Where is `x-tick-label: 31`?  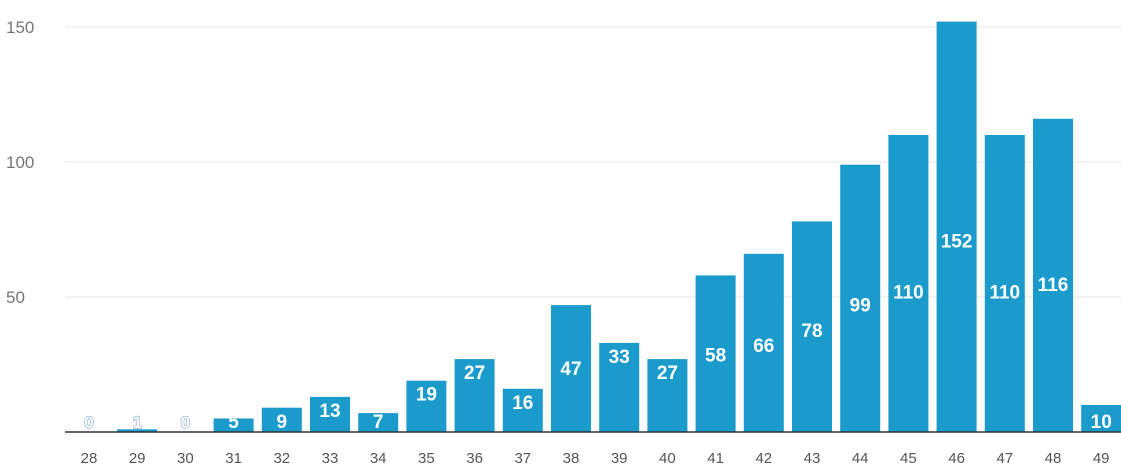
x-tick-label: 31 is located at coordinates (233, 458).